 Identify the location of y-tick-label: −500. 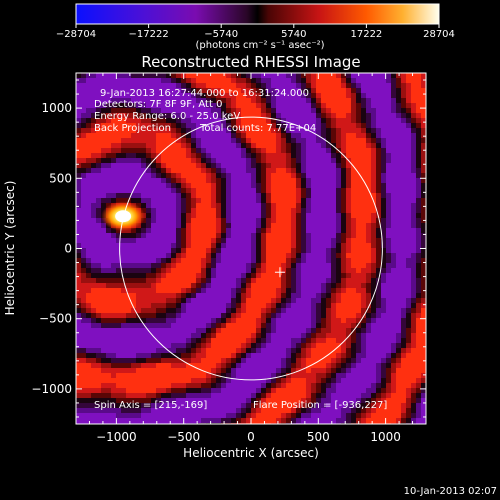
(55, 319).